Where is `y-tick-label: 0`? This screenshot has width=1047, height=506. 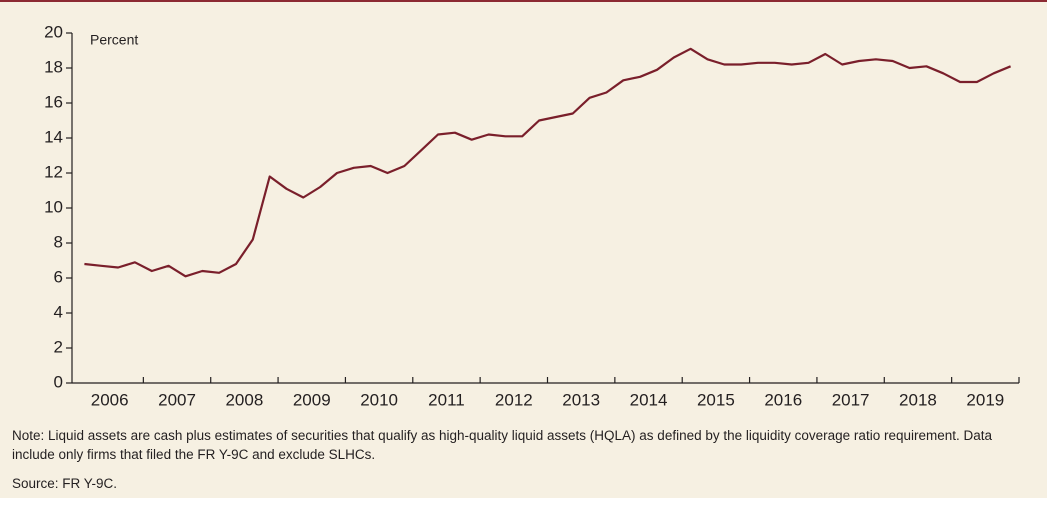 y-tick-label: 0 is located at coordinates (58, 381).